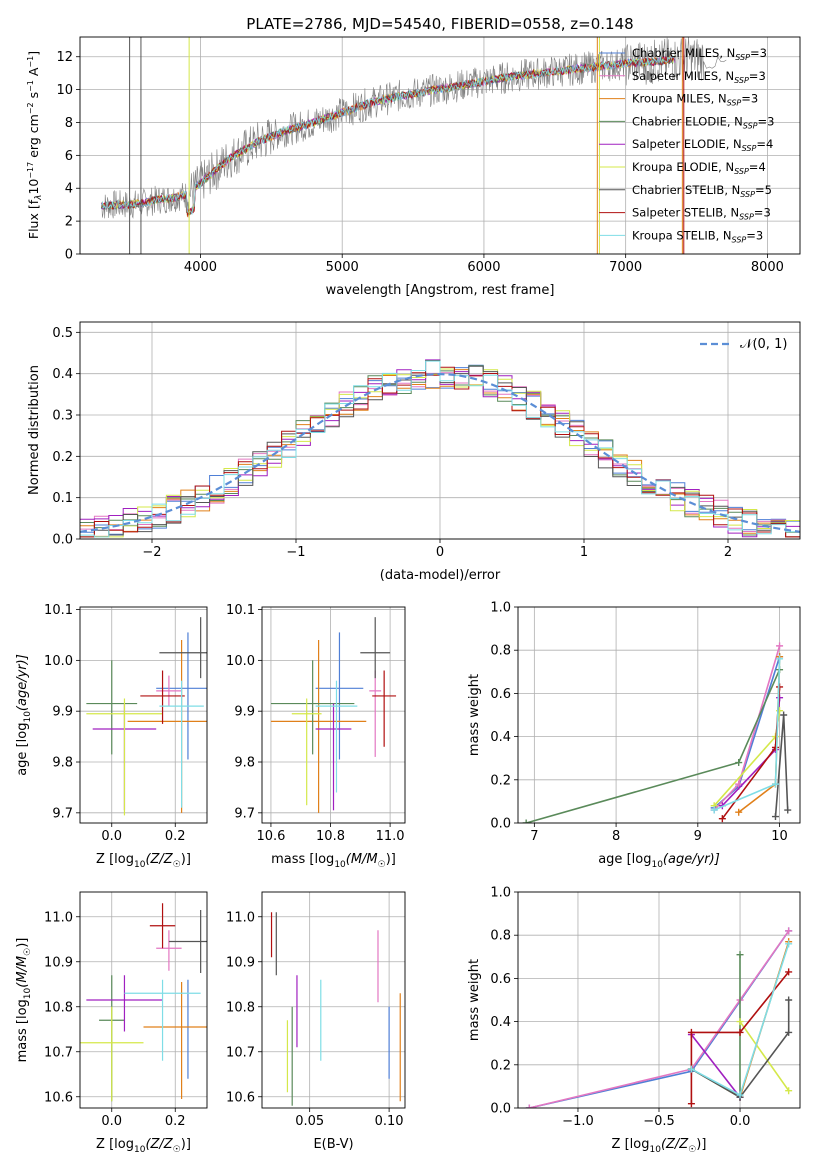 The height and width of the screenshot is (1170, 819). Describe the element at coordinates (659, 861) in the screenshot. I see `x-axis-label: age [log10(age/yr)]` at that location.